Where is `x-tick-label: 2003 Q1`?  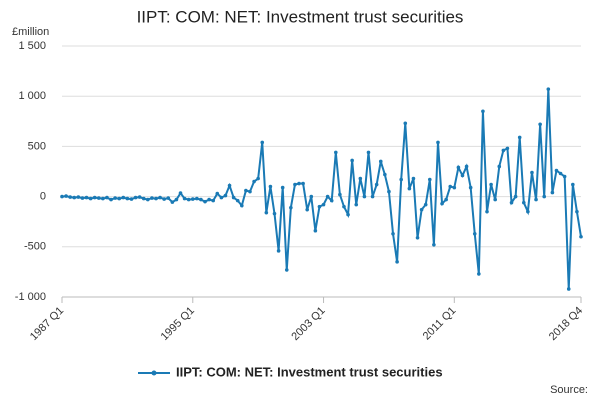
x-tick-label: 2003 Q1 is located at coordinates (308, 324).